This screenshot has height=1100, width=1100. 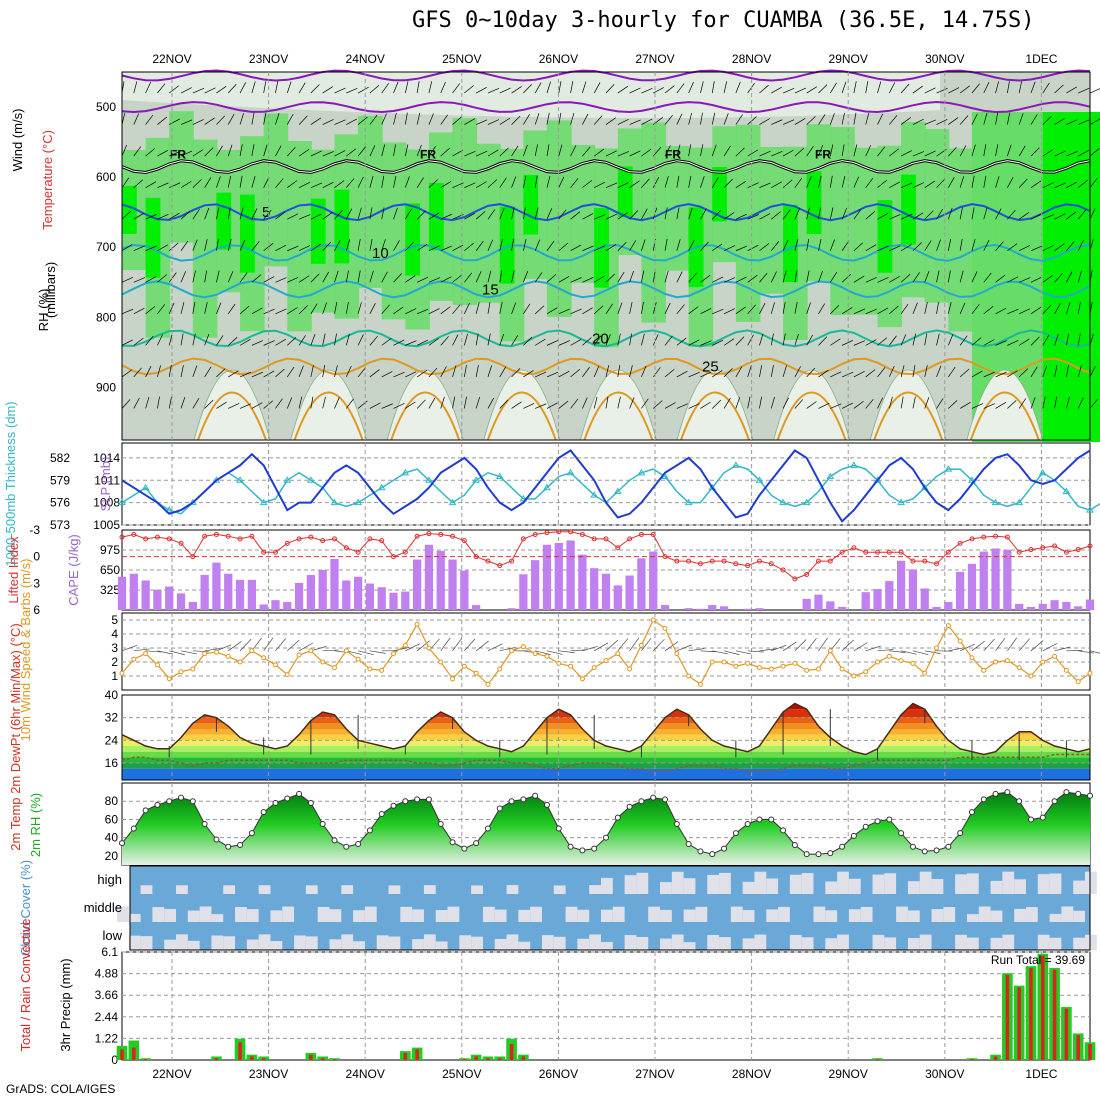 I want to click on cloud-level-label: low, so click(x=112, y=935).